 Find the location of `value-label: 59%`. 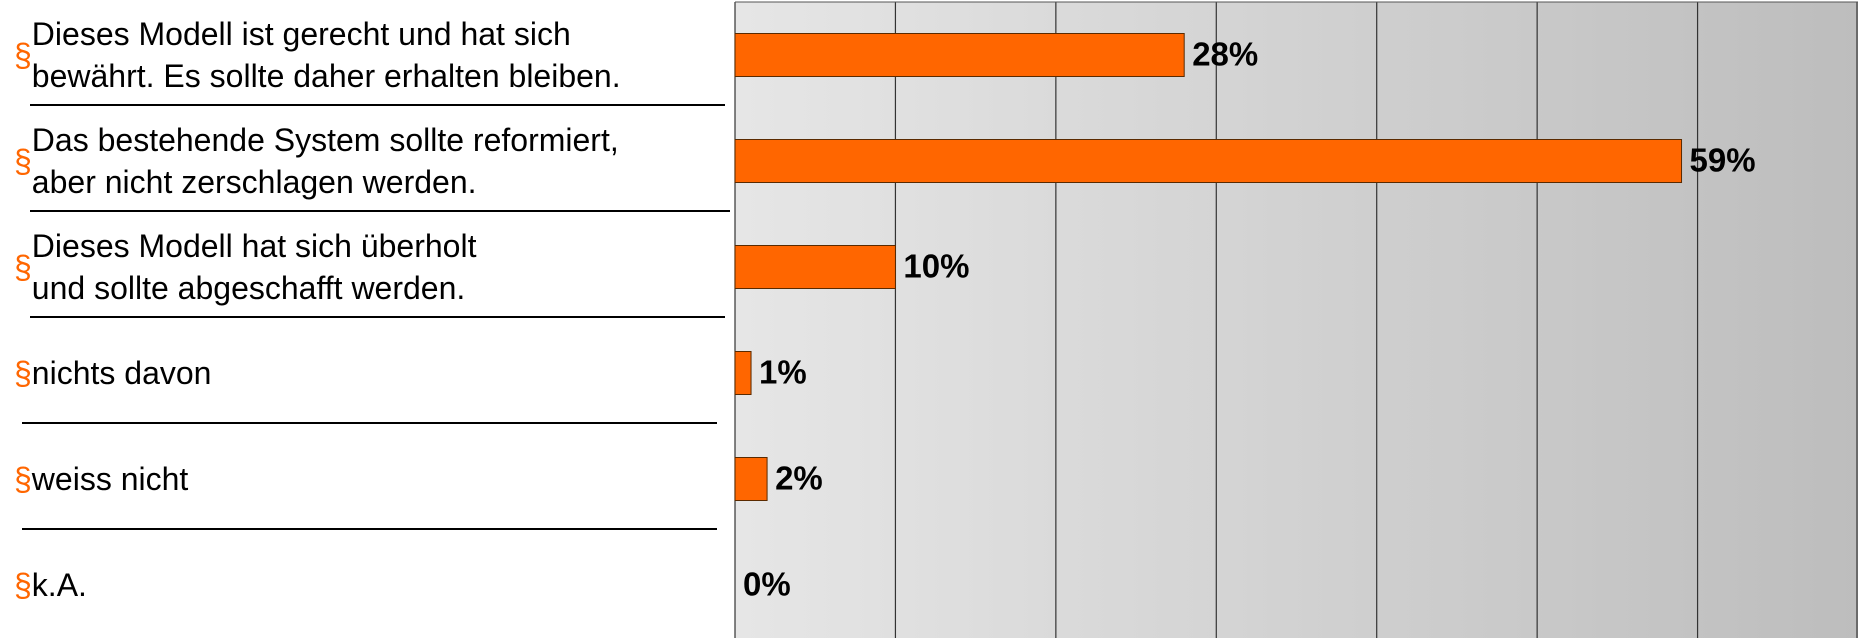

value-label: 59% is located at coordinates (1723, 160).